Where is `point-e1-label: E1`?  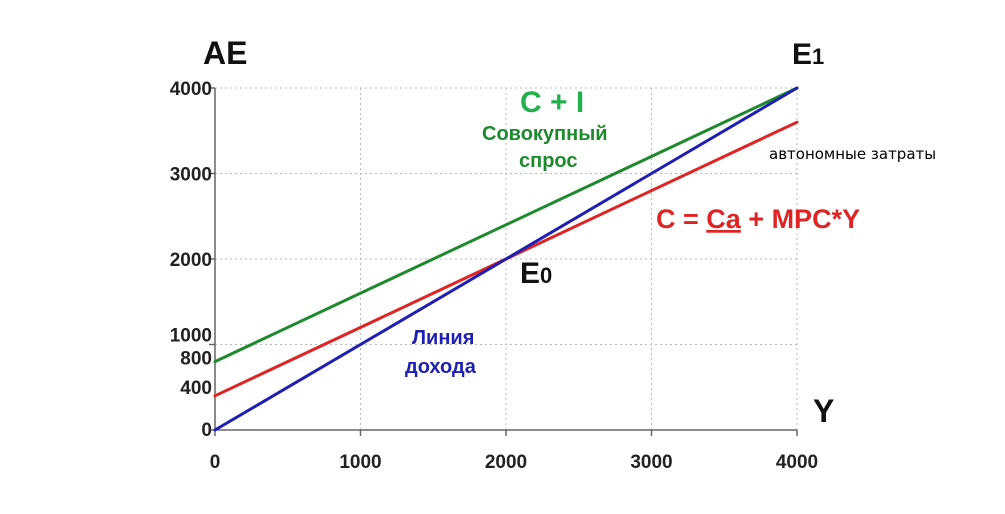 point-e1-label: E1 is located at coordinates (808, 54).